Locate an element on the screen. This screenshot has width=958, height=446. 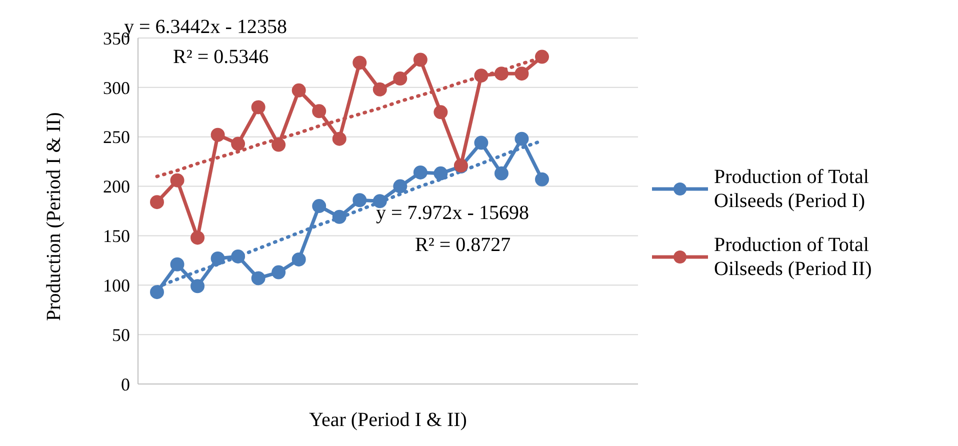
annotation: R² = 0.8727 is located at coordinates (463, 245).